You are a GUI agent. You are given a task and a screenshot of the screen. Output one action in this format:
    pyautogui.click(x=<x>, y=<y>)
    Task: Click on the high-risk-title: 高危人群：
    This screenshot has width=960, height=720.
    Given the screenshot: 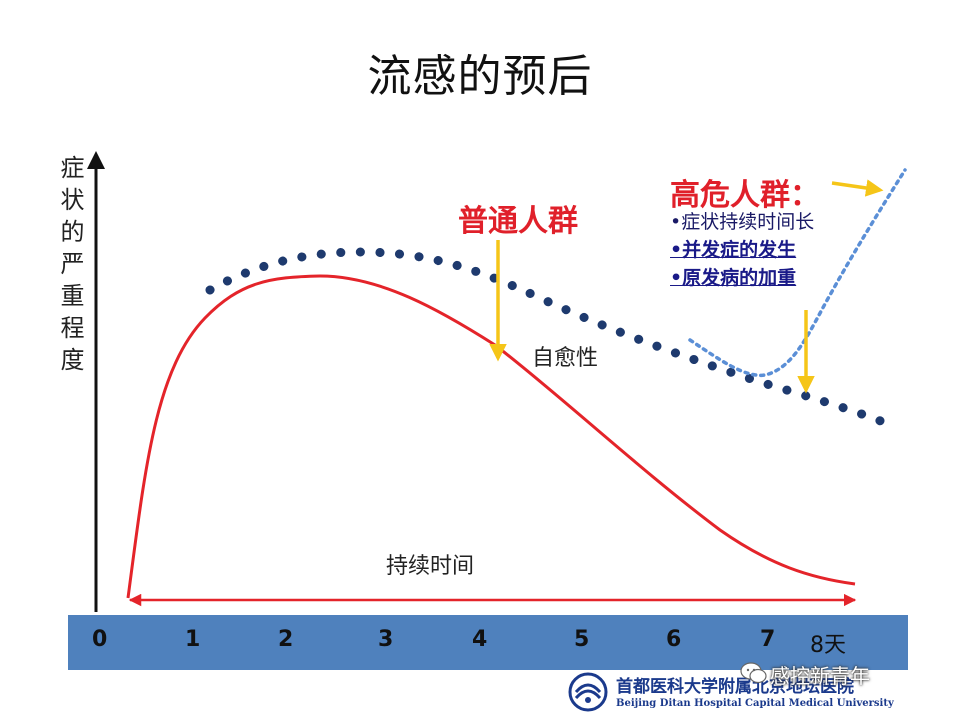 What is the action you would take?
    pyautogui.click(x=745, y=195)
    